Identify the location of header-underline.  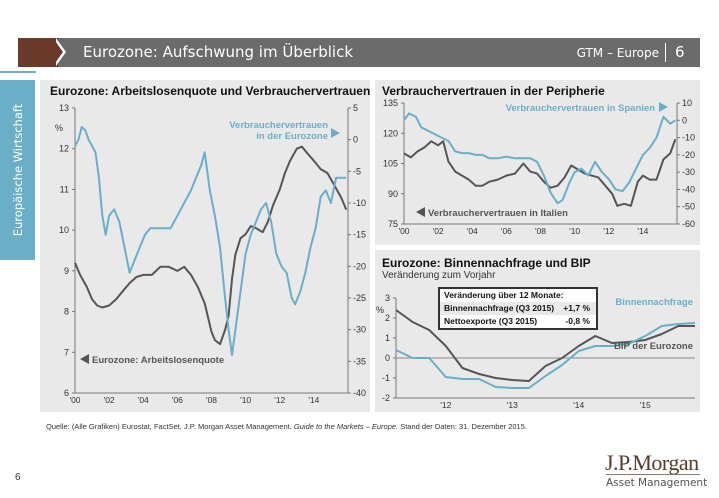
(18, 72).